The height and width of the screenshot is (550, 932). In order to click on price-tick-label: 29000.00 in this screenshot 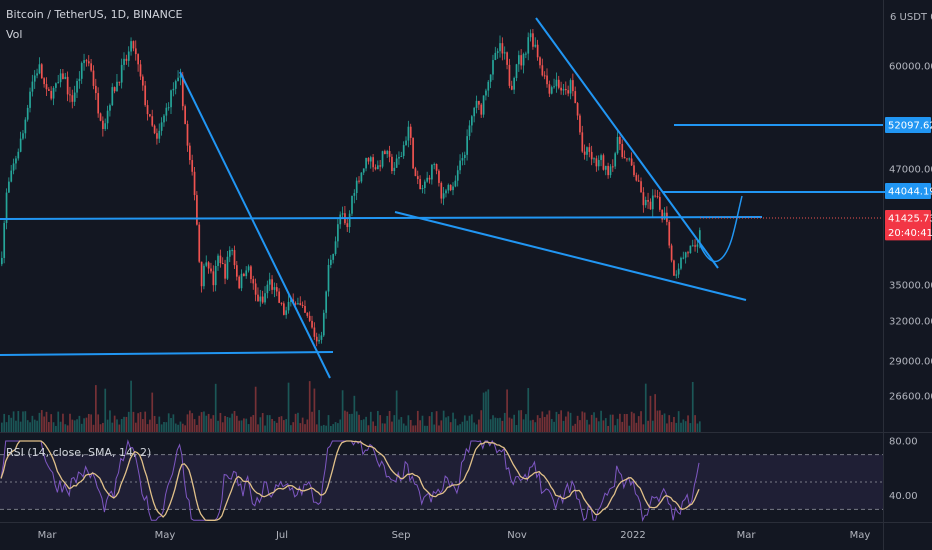, I will do `click(910, 362)`.